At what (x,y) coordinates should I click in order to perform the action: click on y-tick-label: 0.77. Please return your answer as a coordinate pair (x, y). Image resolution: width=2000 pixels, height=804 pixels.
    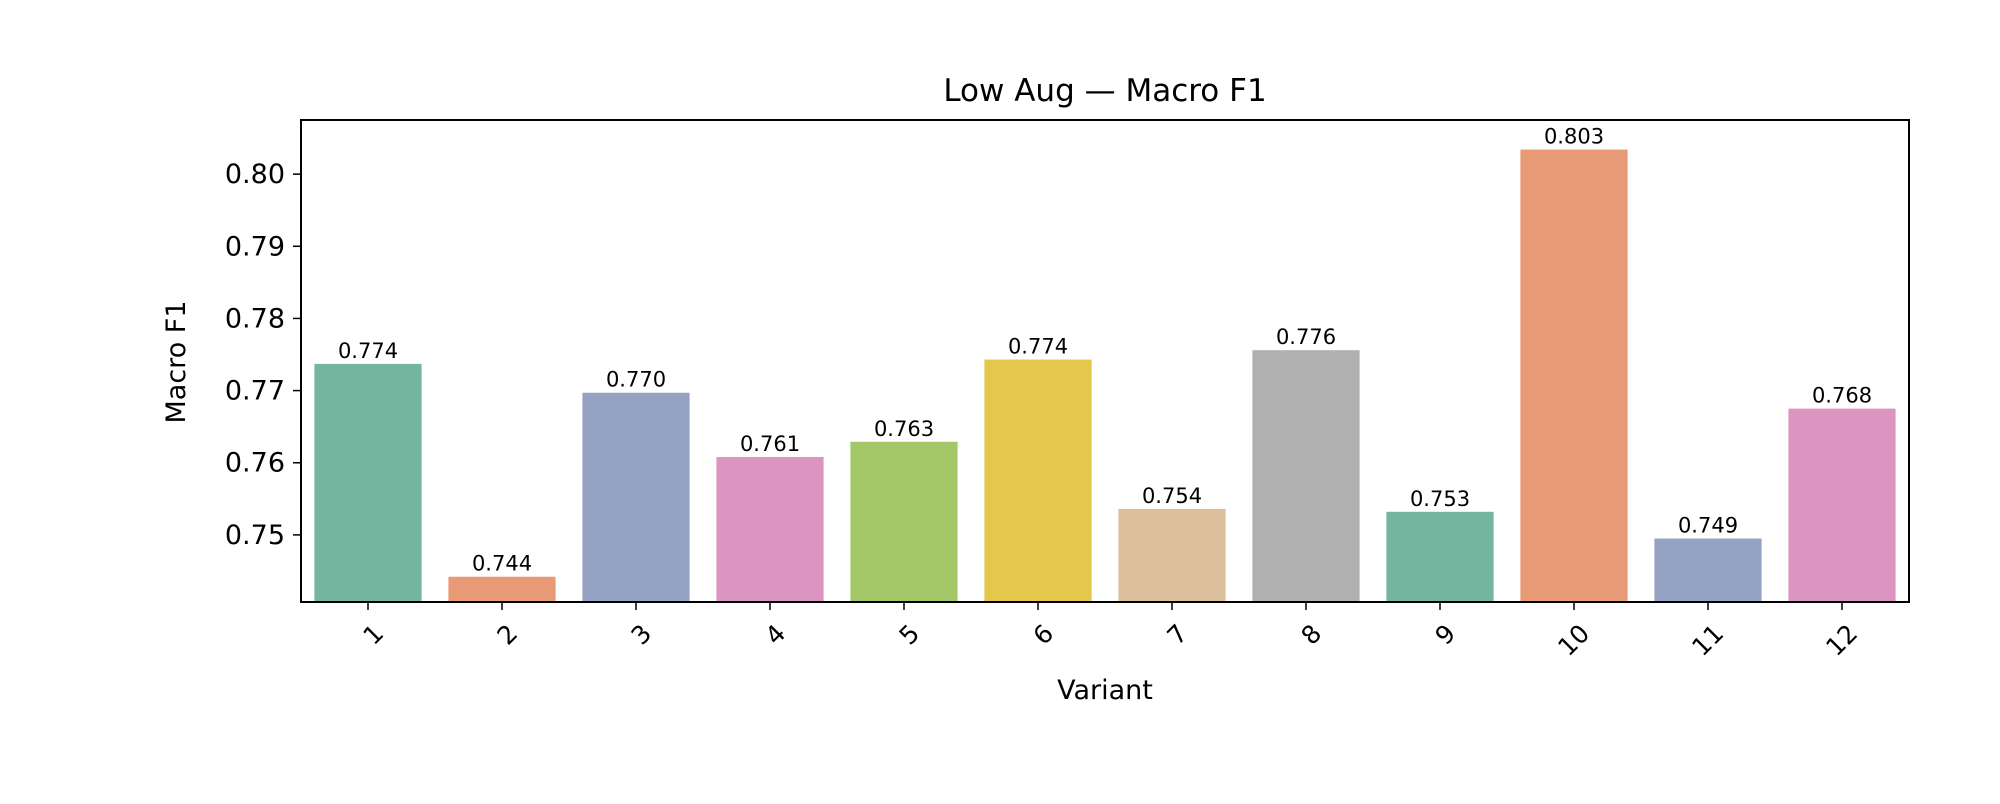
    Looking at the image, I should click on (255, 391).